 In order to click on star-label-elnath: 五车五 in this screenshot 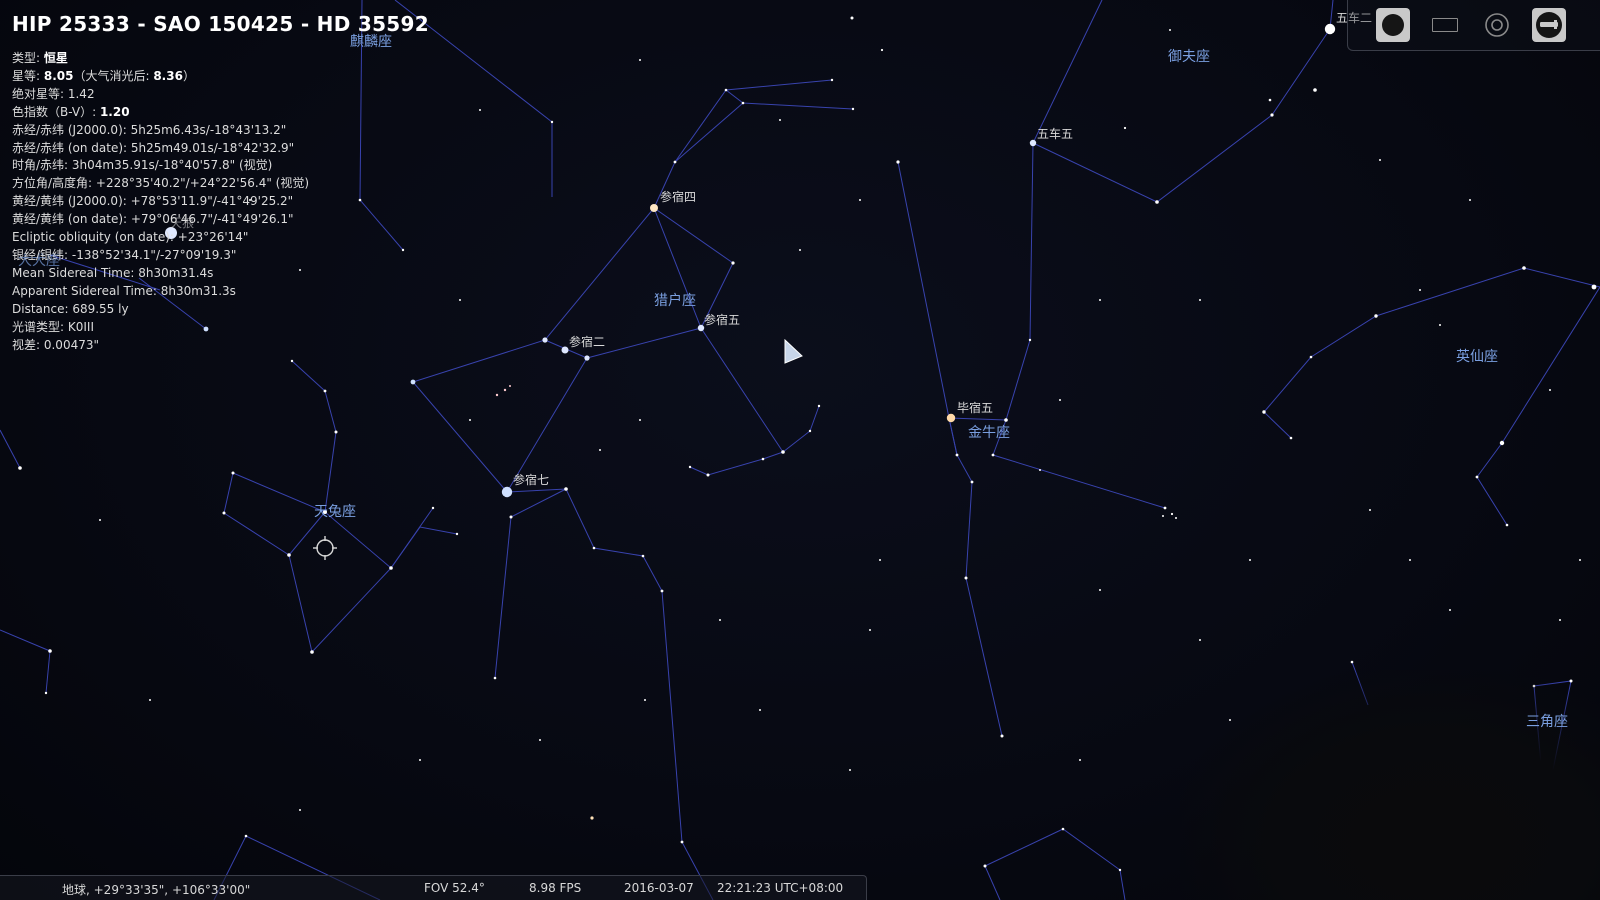, I will do `click(1055, 134)`.